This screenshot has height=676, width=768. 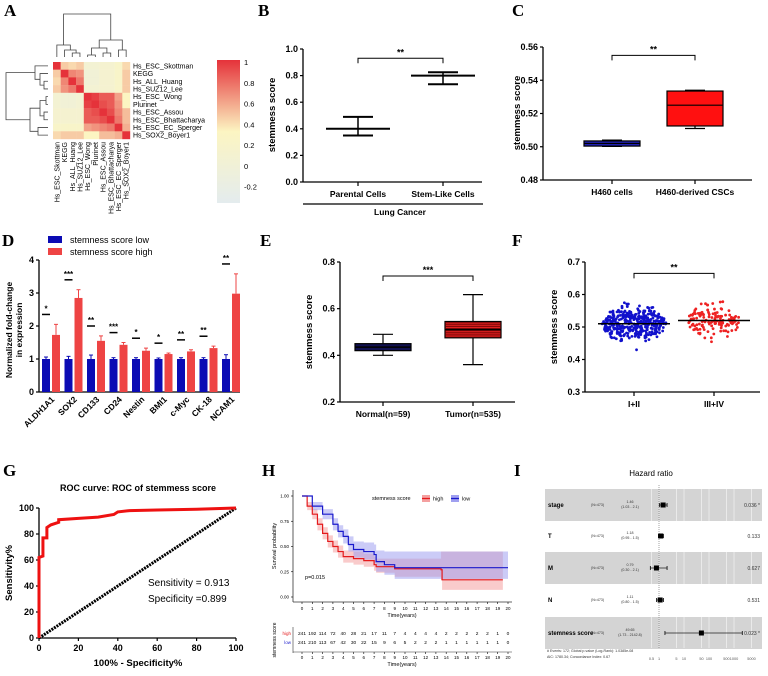 I want to click on forest-n: (N=473), so click(x=597, y=505).